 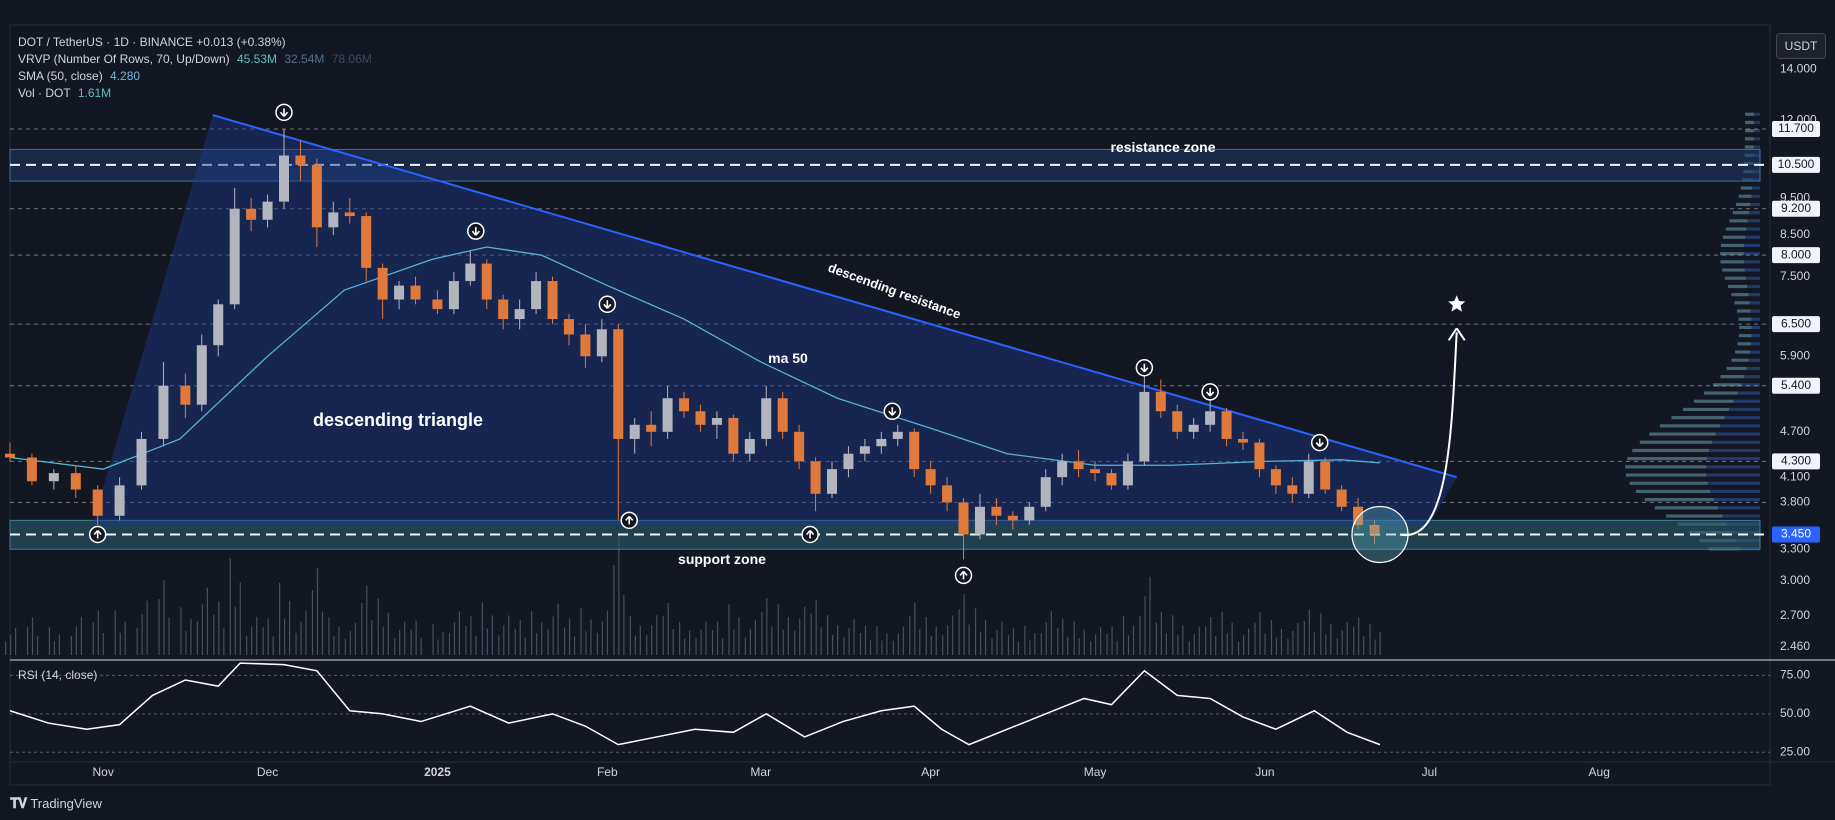 What do you see at coordinates (722, 559) in the screenshot?
I see `support-zone-label: support zone` at bounding box center [722, 559].